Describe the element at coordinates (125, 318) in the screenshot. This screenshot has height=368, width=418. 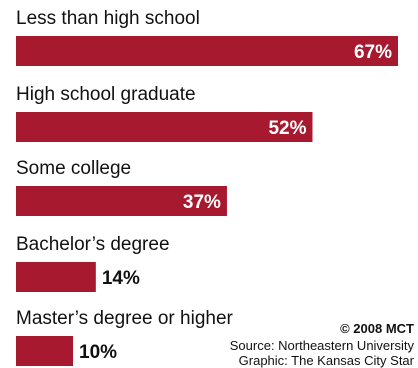
I see `category-label: Master’s degree or higher` at that location.